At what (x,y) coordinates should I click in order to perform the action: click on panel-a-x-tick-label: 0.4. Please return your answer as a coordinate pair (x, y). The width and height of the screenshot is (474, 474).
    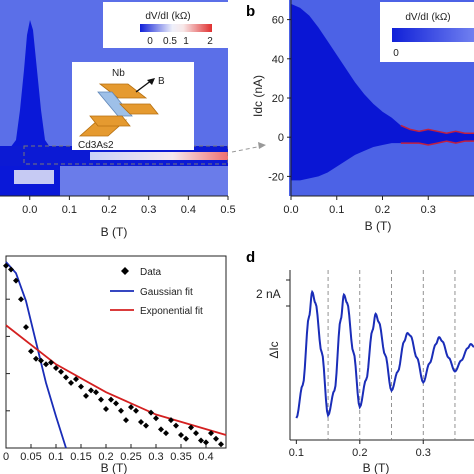
    Looking at the image, I should click on (188, 210).